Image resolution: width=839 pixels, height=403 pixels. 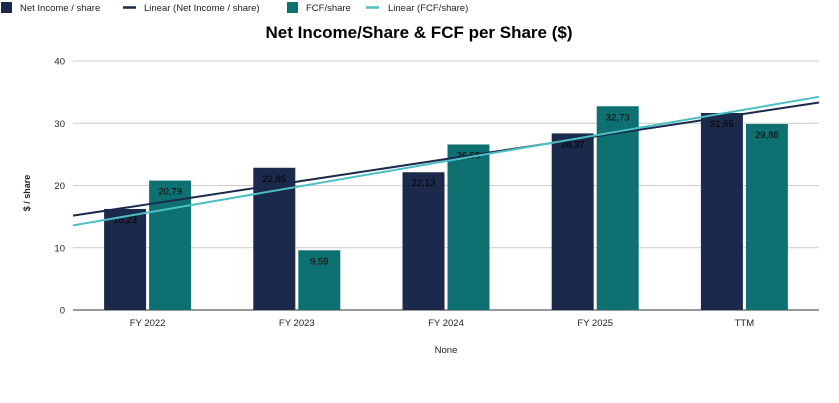 I want to click on y-tick-labels: 0 10 20 30 40, so click(x=59, y=187).